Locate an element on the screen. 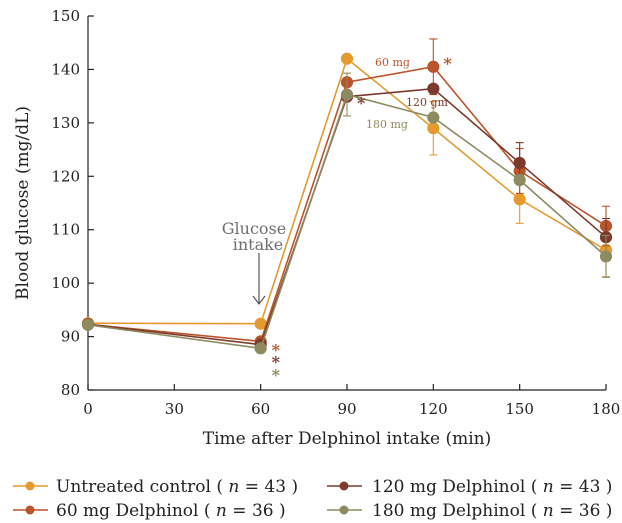  legend-item-120mg: 120 mg Delphinol ( n = 43 ) is located at coordinates (469, 487).